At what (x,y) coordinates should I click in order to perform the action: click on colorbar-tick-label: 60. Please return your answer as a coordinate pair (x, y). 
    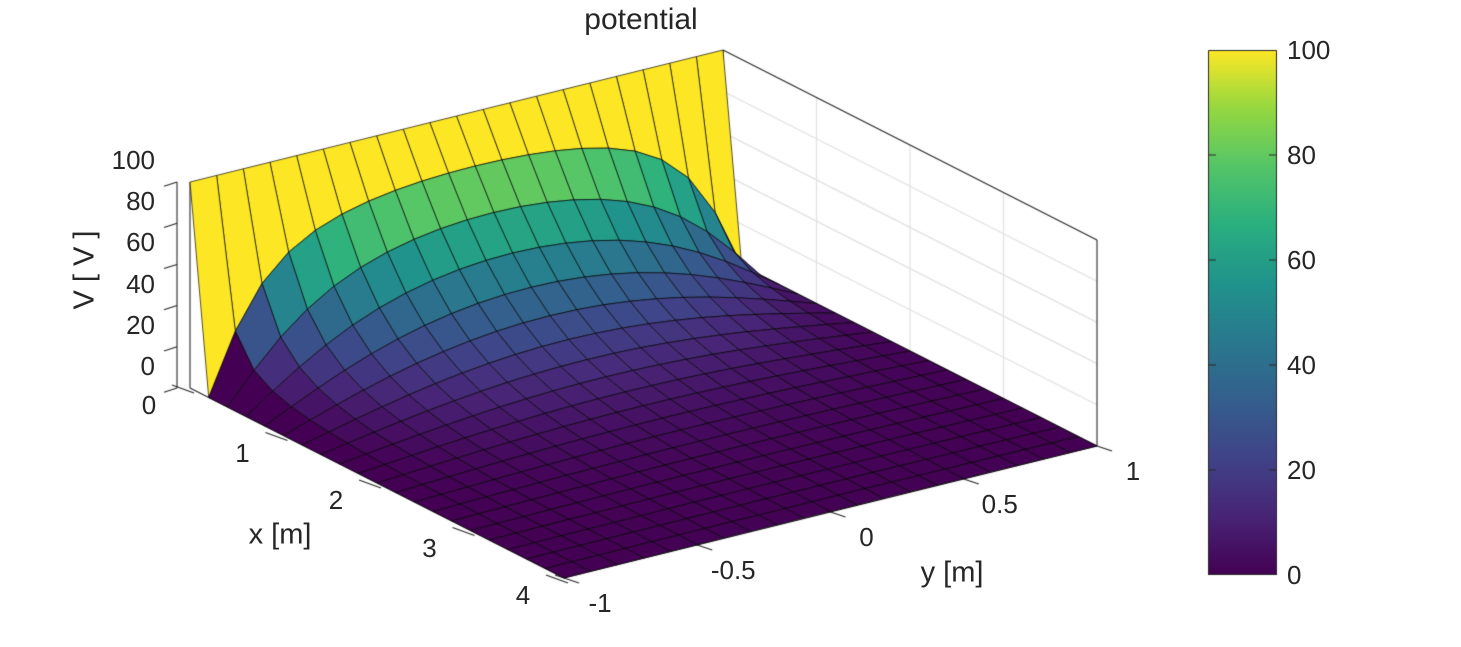
    Looking at the image, I should click on (1301, 260).